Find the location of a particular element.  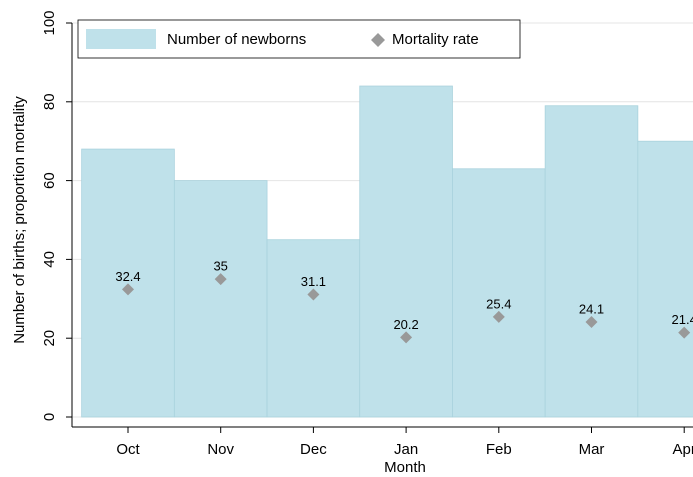

value-label: 32.4 is located at coordinates (127, 276).